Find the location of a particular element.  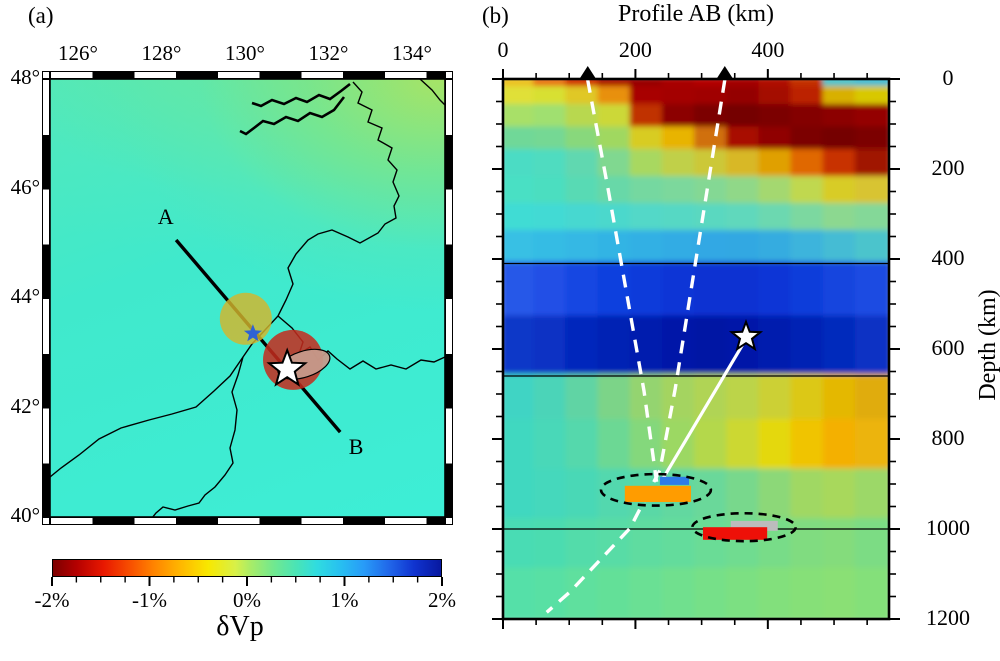

lon-tick-label: 132° is located at coordinates (328, 53).